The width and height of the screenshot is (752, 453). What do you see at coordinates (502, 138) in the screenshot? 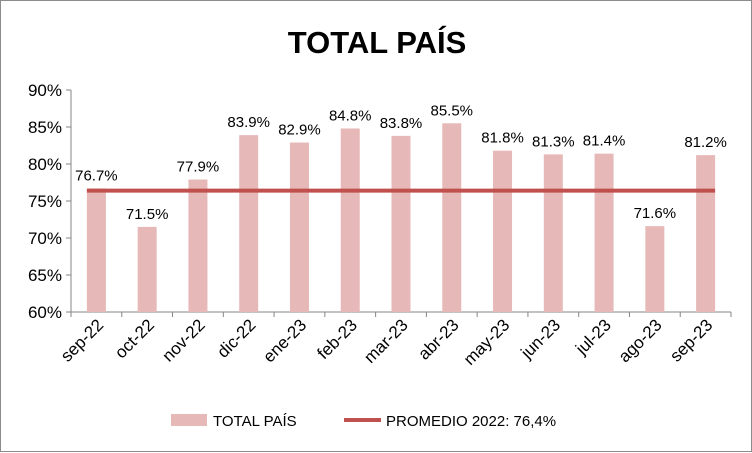
I see `data-label: 81.8%` at bounding box center [502, 138].